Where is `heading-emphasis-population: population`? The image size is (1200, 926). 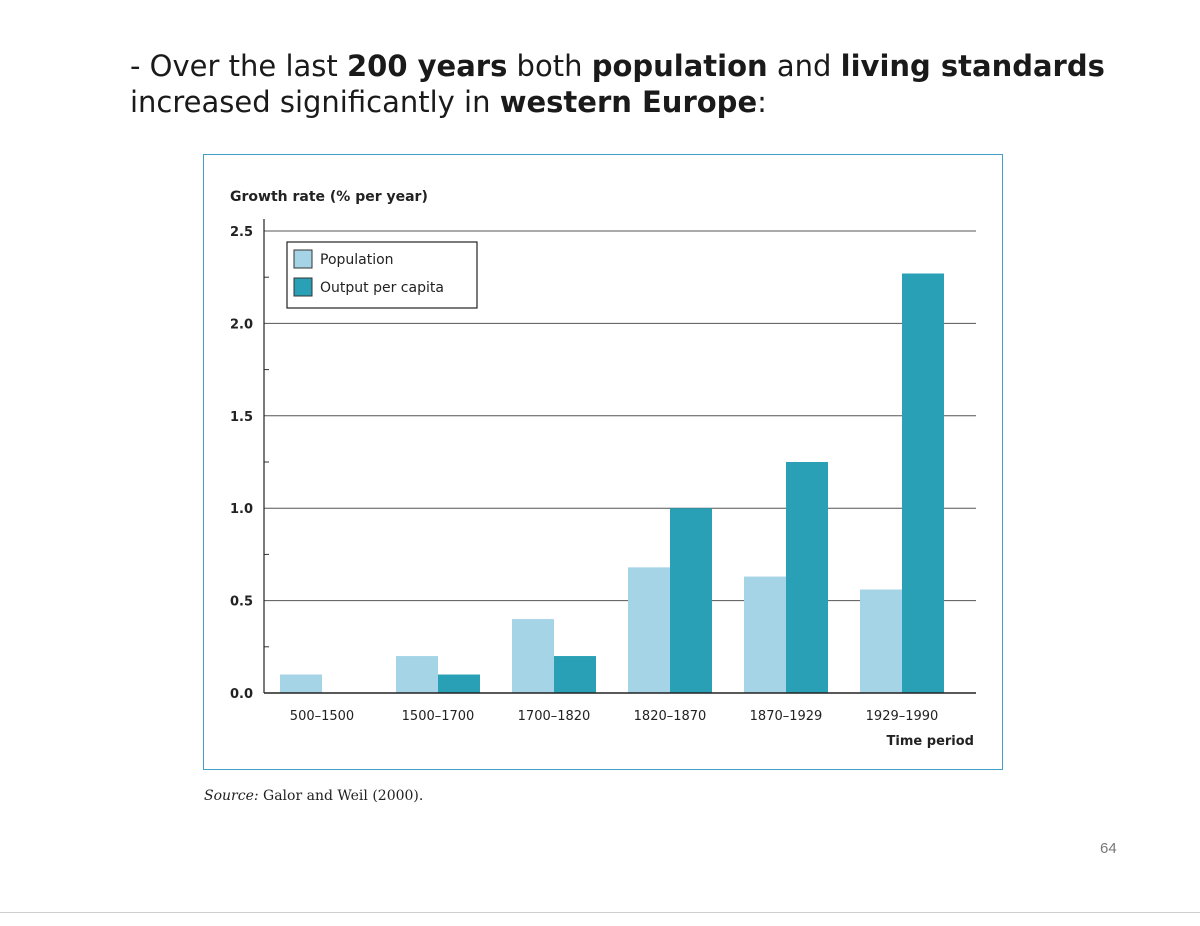 heading-emphasis-population: population is located at coordinates (679, 66).